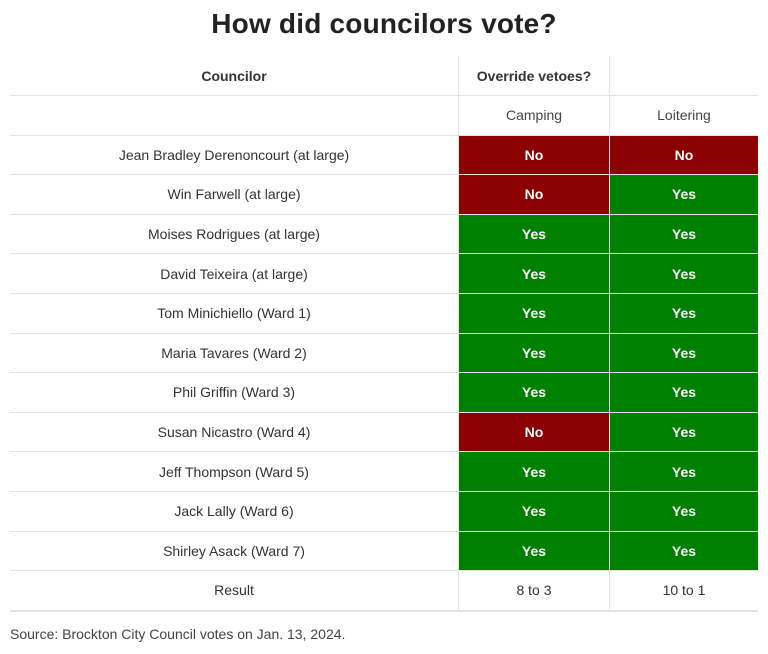 The image size is (768, 654). I want to click on councilor-name: Jeff Thompson (Ward 5), so click(234, 471).